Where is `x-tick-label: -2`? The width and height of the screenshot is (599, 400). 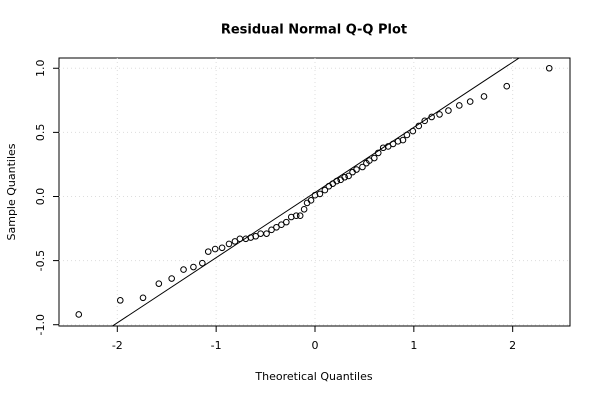 x-tick-label: -2 is located at coordinates (117, 345).